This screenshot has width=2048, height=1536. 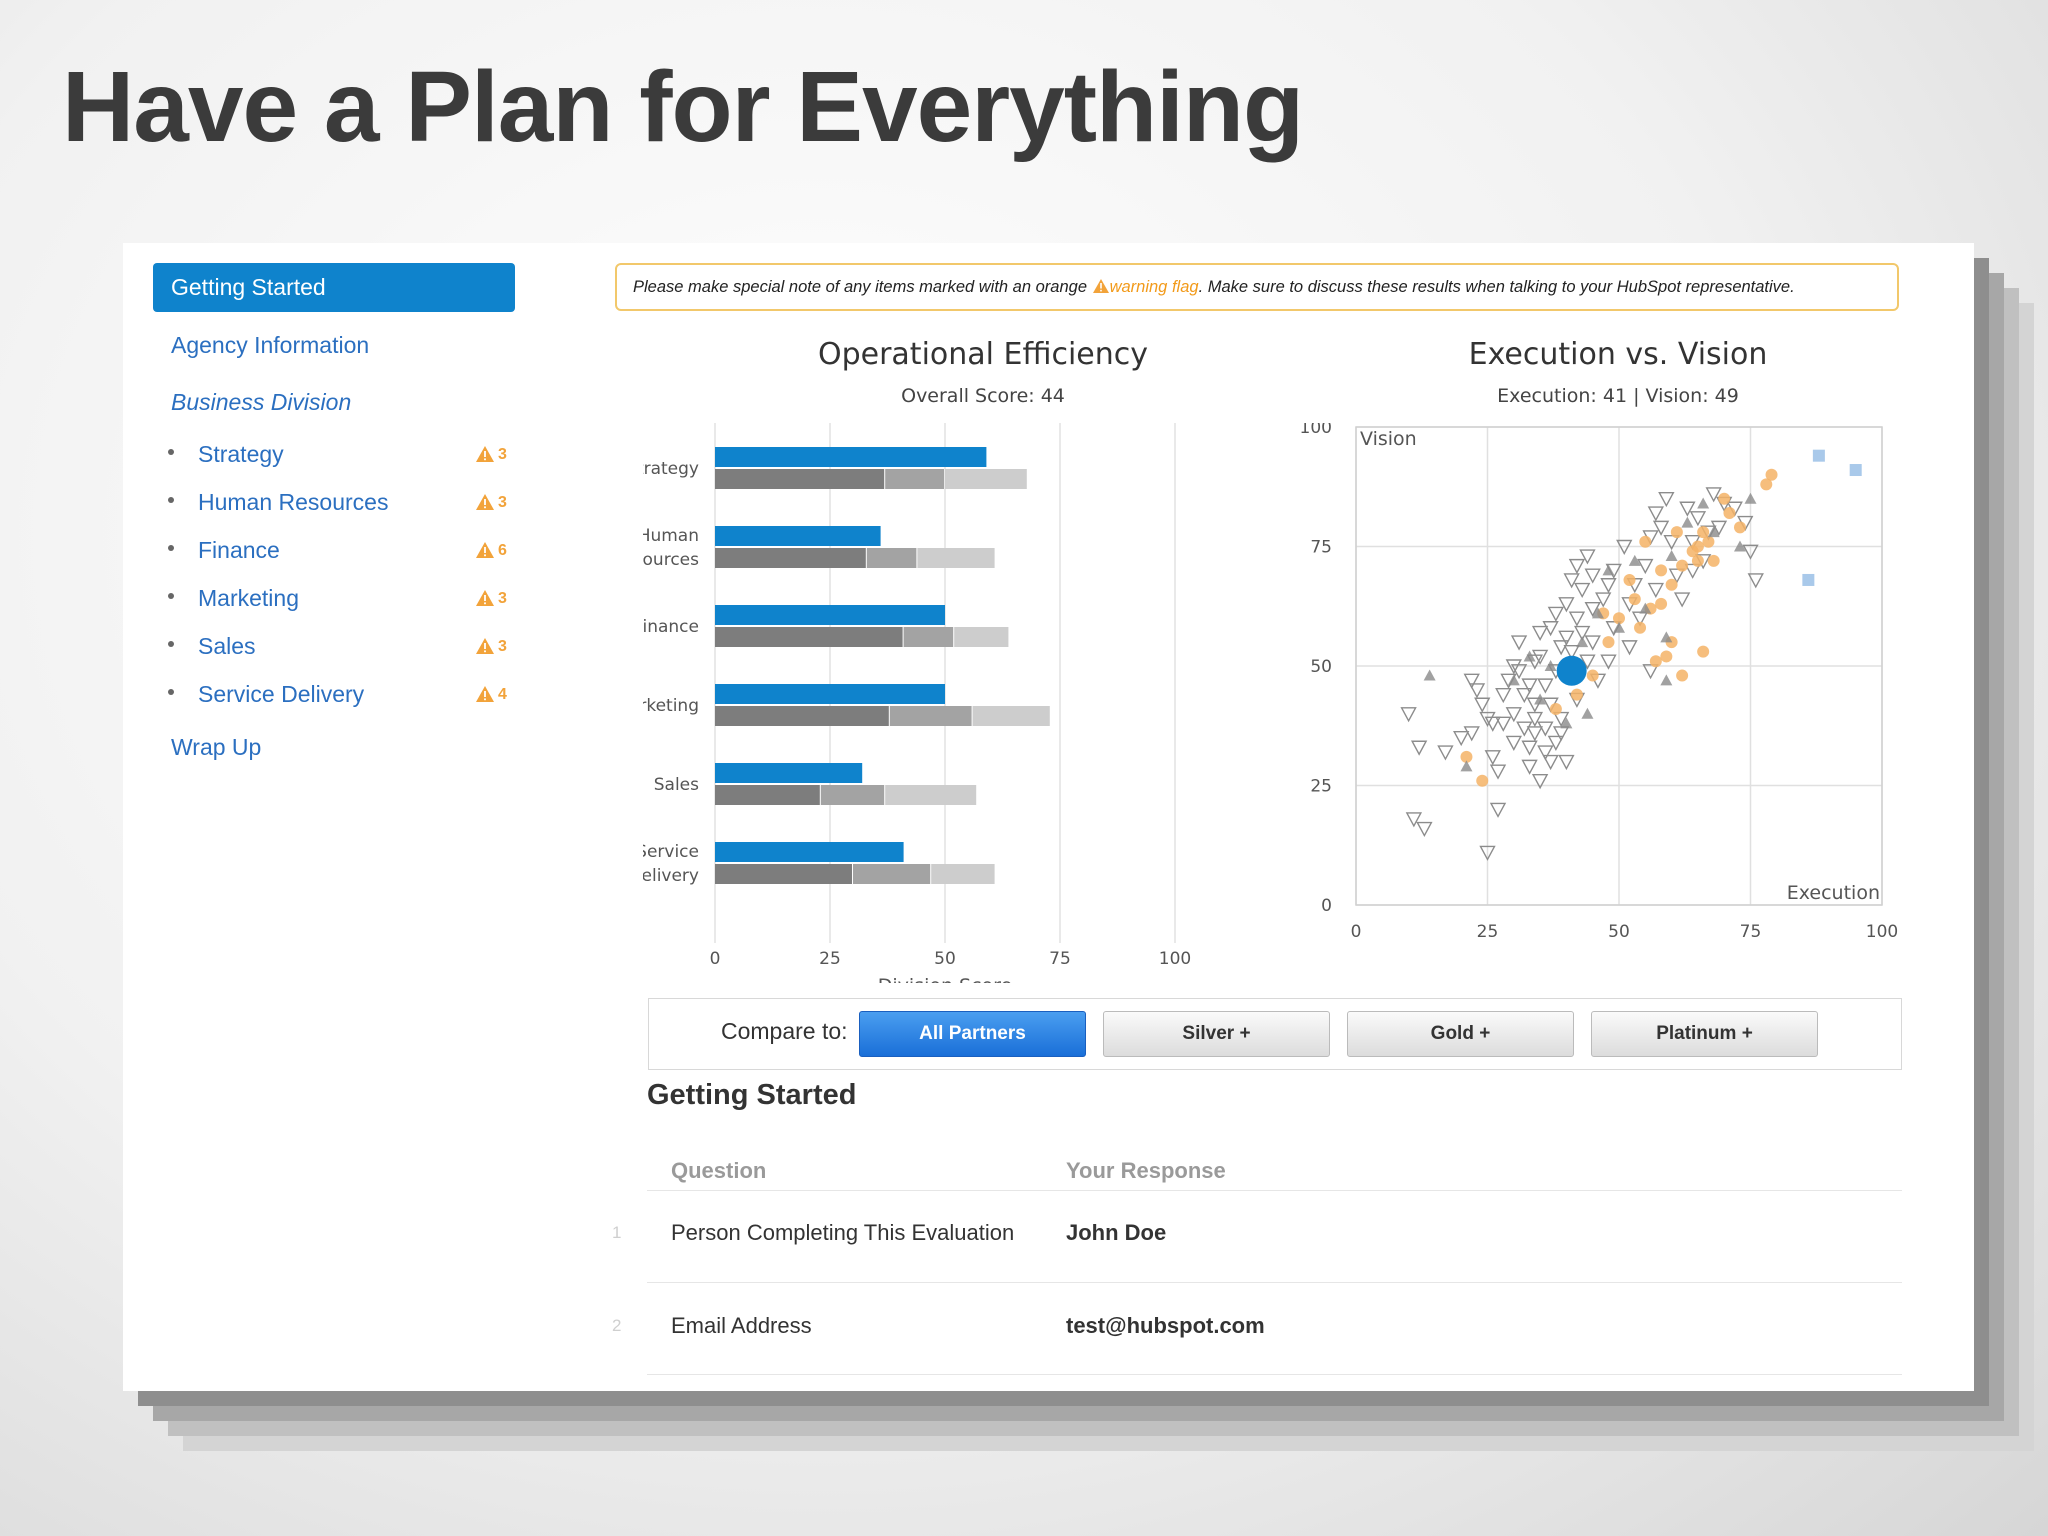 I want to click on efficiency-title: Operational Efficiency, so click(x=983, y=354).